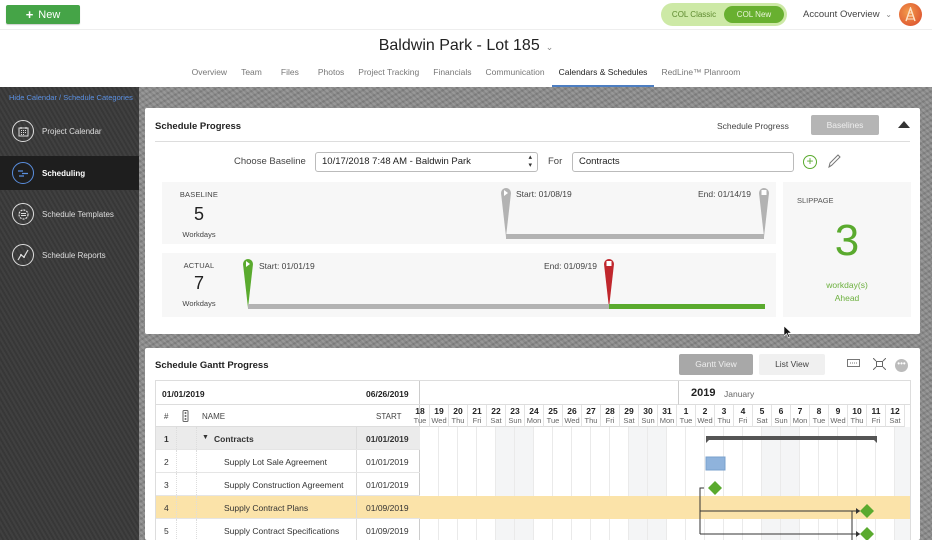 Image resolution: width=932 pixels, height=540 pixels. Describe the element at coordinates (791, 439) in the screenshot. I see `summary-bar` at that location.